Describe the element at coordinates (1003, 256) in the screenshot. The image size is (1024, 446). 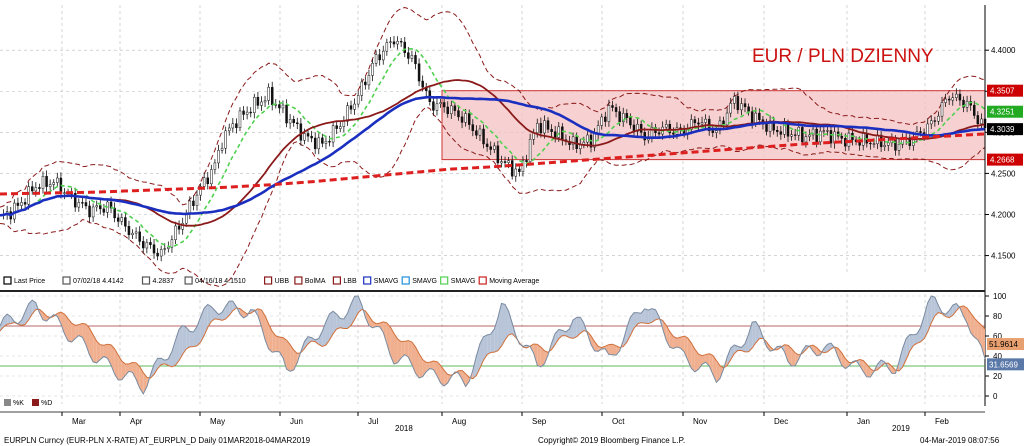
I see `y-tick-label: 4.1500` at that location.